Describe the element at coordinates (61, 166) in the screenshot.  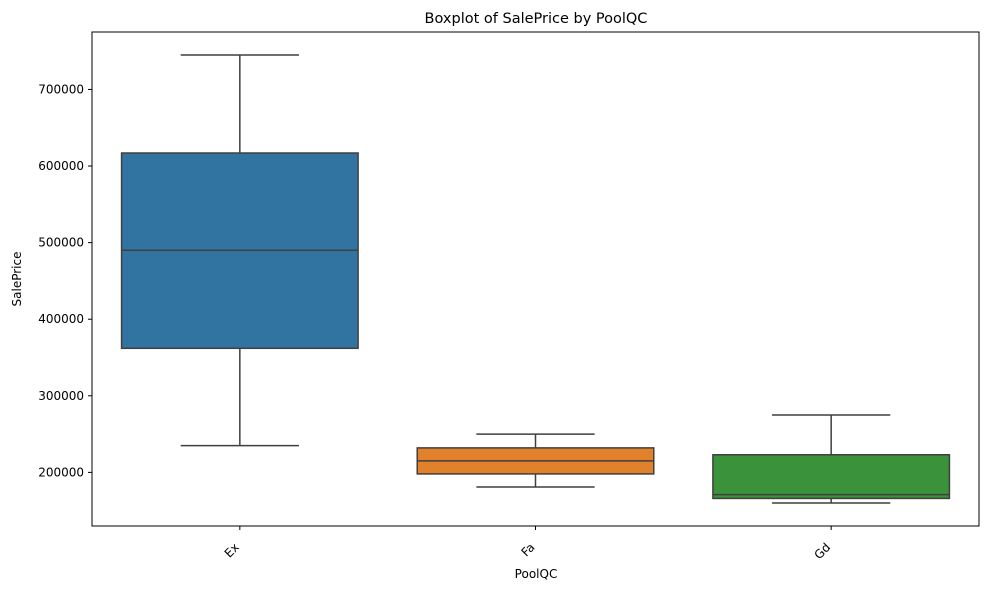
I see `y-tick-label: 600000` at that location.